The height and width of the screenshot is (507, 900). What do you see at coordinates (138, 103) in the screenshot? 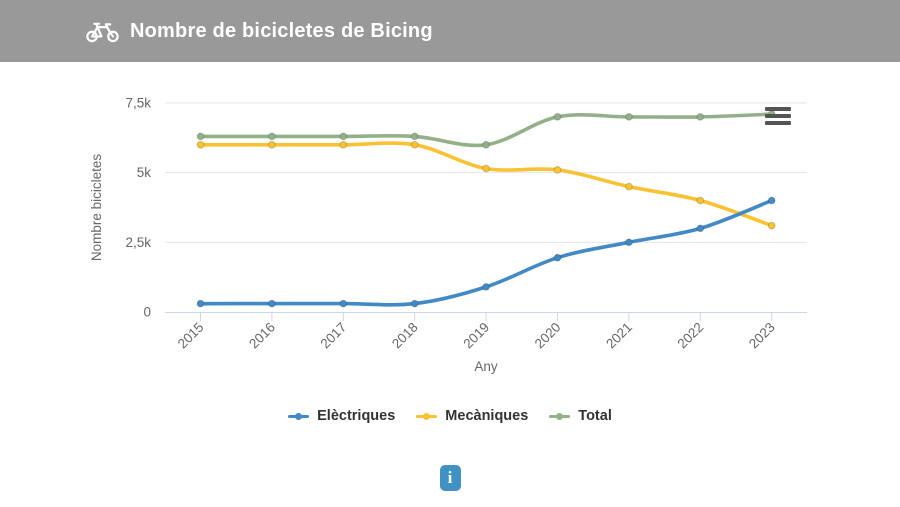
I see `y-axis-tick-label: 7,5k` at bounding box center [138, 103].